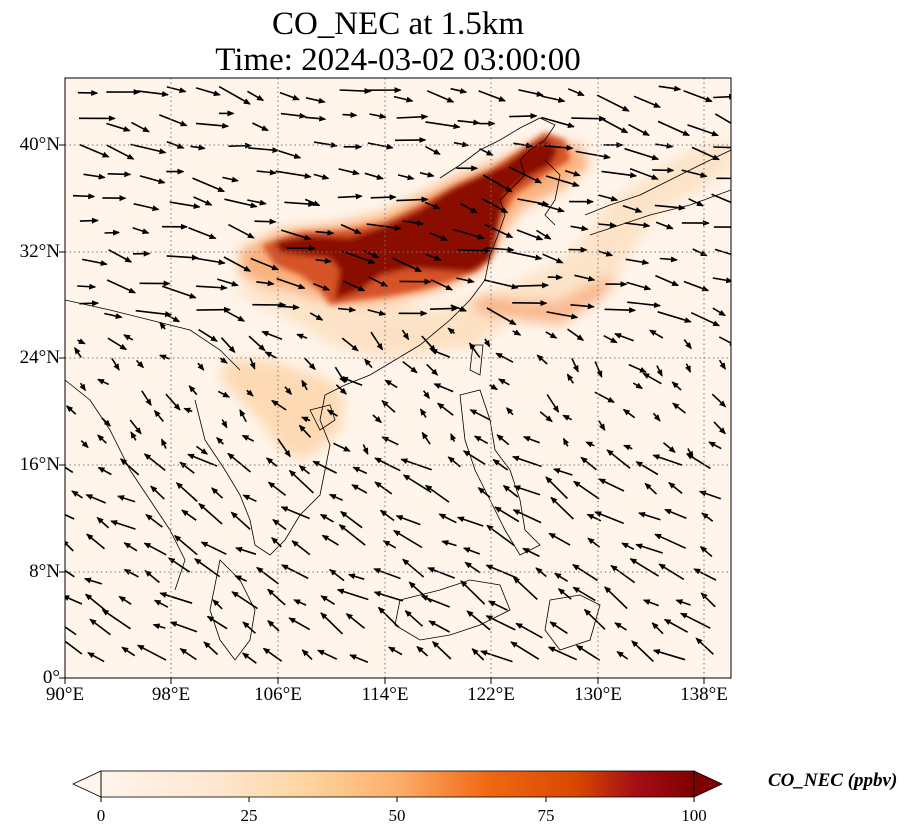  I want to click on colorbar-tick-label: 50, so click(397, 815).